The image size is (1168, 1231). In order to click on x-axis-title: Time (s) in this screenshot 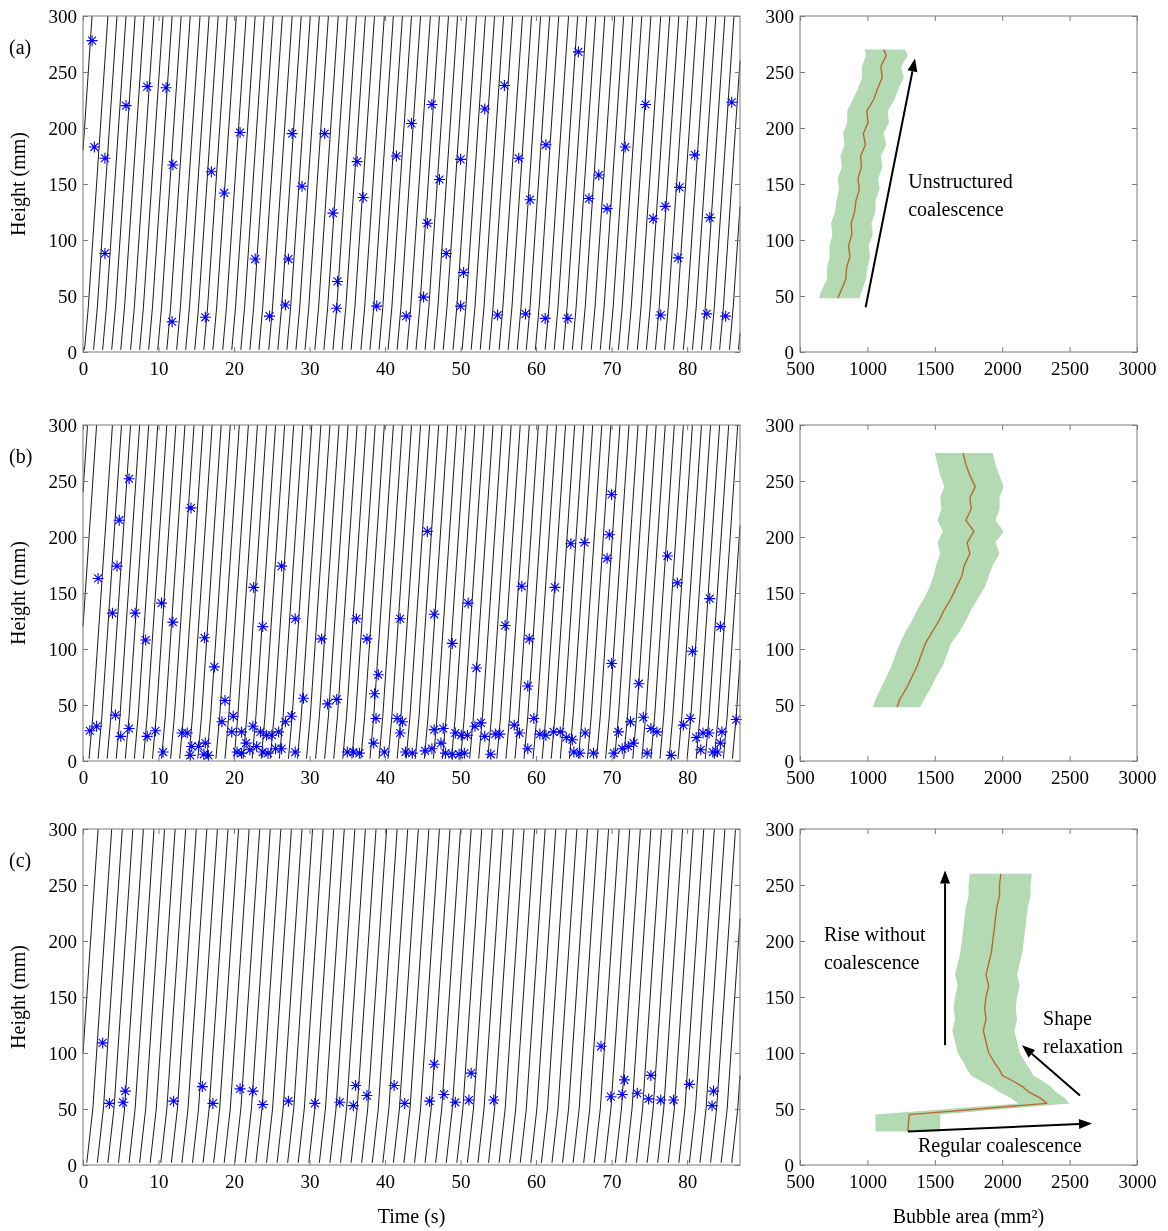, I will do `click(411, 1216)`.